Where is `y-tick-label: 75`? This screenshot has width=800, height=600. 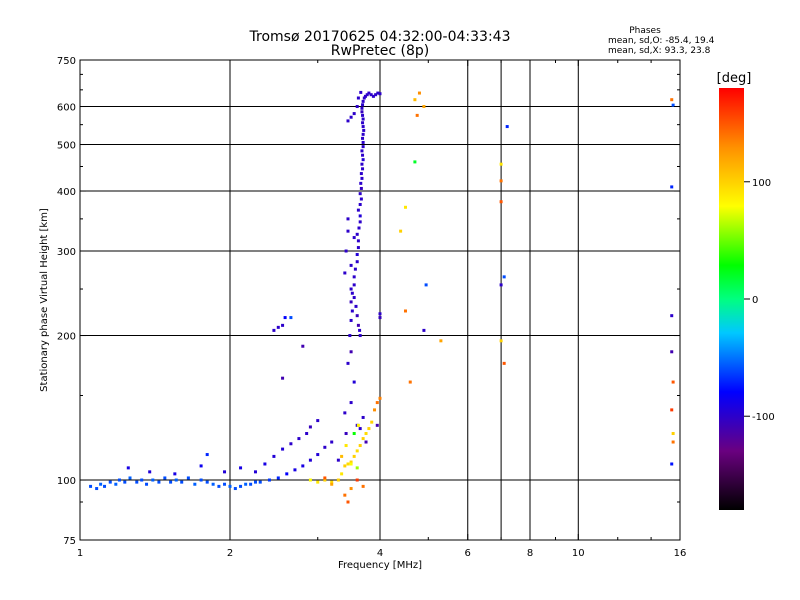 y-tick-label: 75 is located at coordinates (69, 541).